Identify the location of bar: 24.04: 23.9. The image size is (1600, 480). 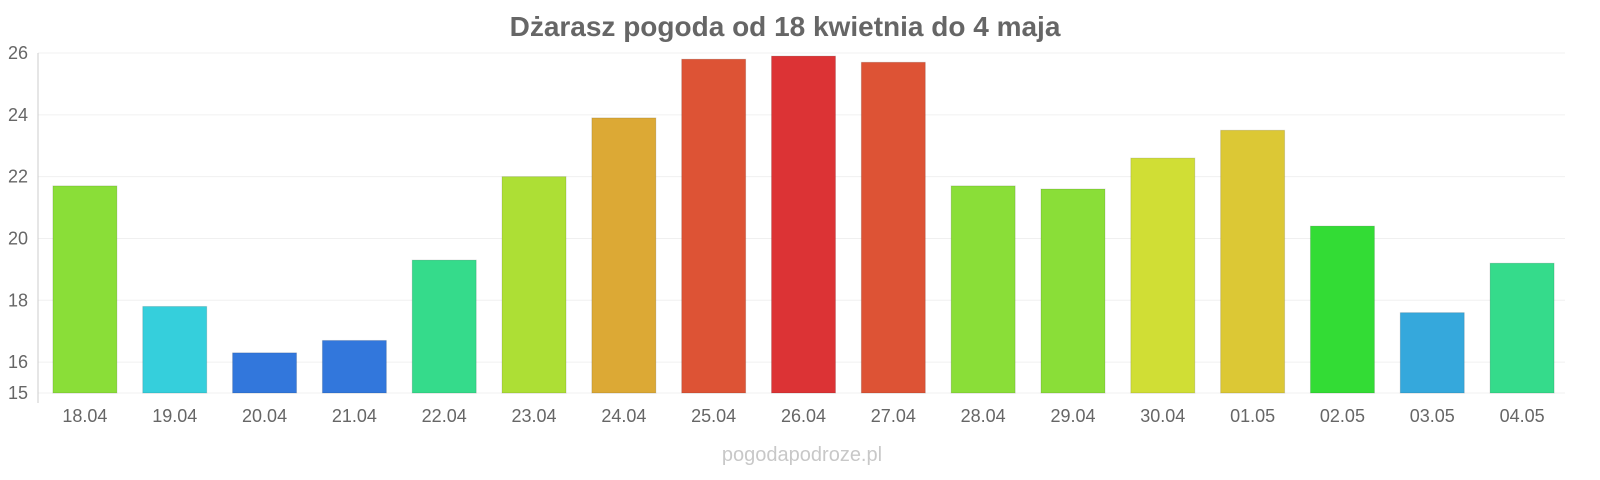
(624, 255).